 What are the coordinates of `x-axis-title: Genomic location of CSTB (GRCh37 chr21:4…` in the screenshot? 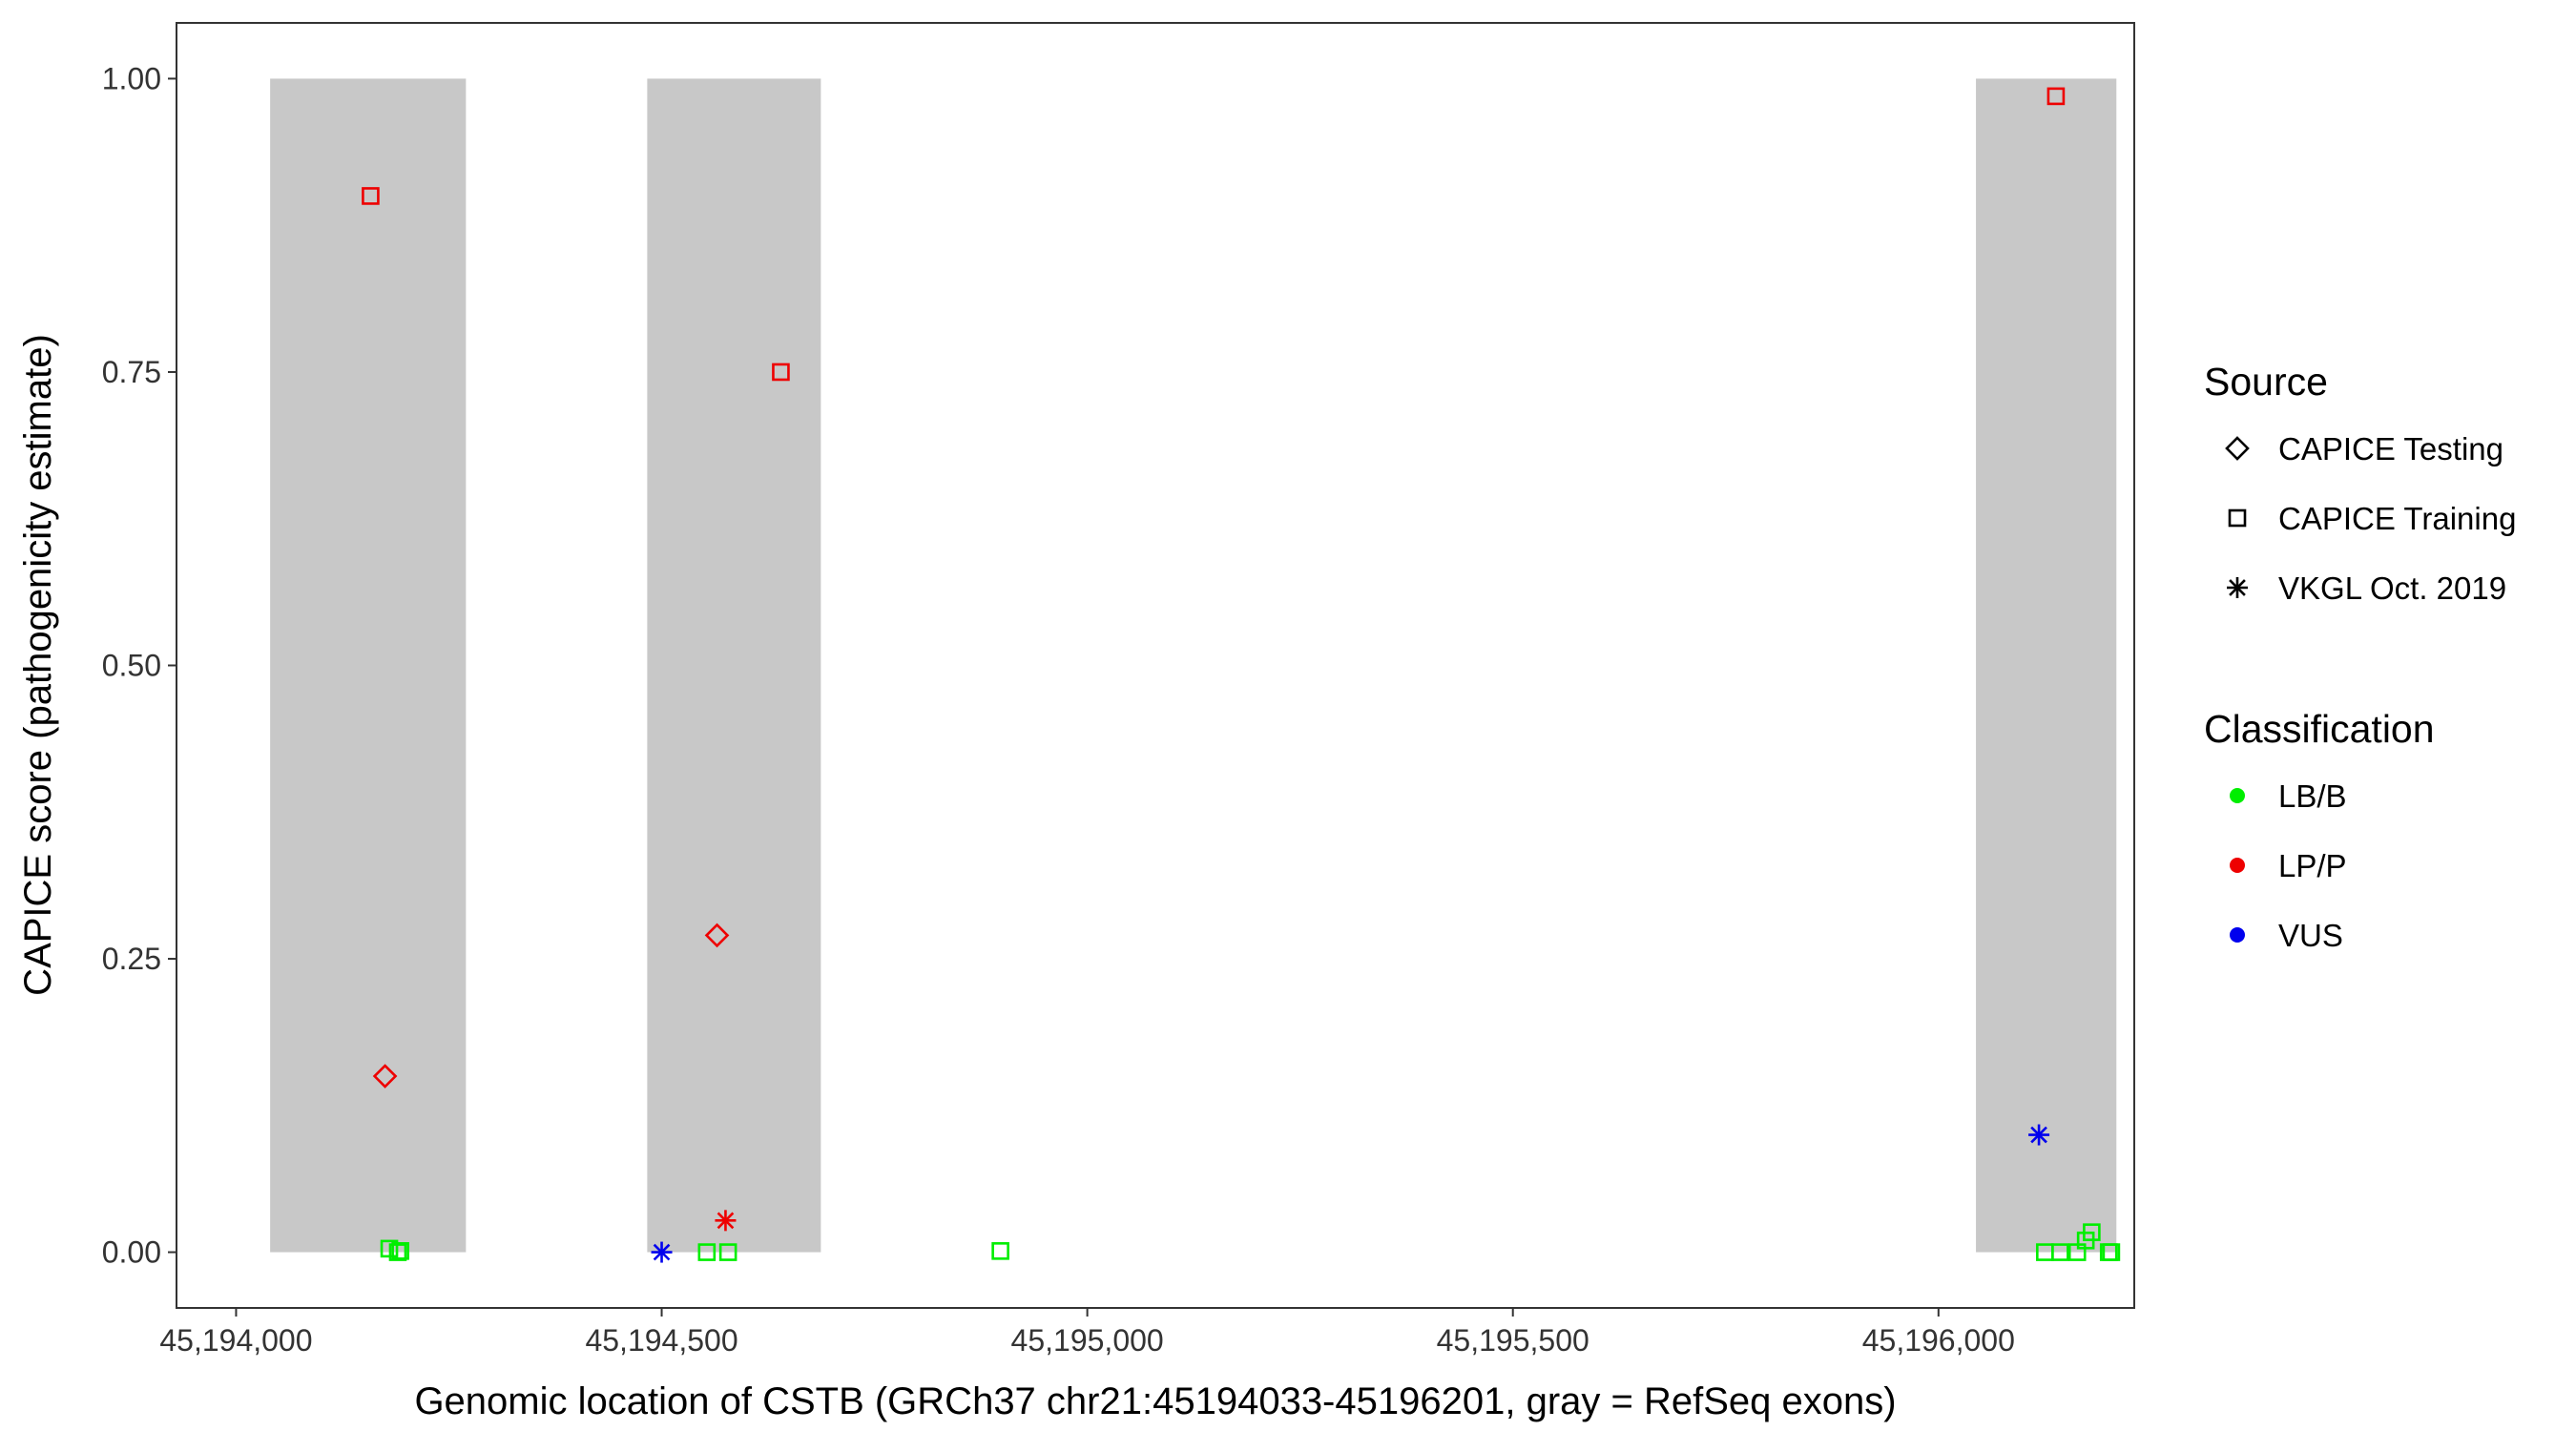 It's located at (1155, 1401).